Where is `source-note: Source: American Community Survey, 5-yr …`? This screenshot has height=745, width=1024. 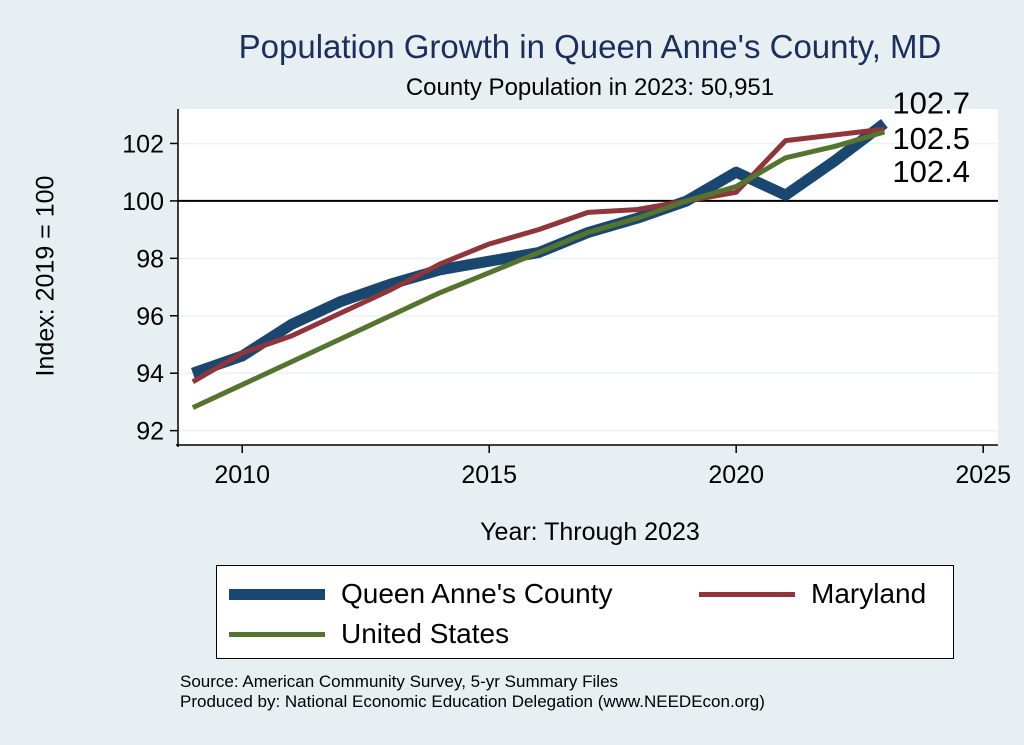
source-note: Source: American Community Survey, 5-yr … is located at coordinates (472, 692).